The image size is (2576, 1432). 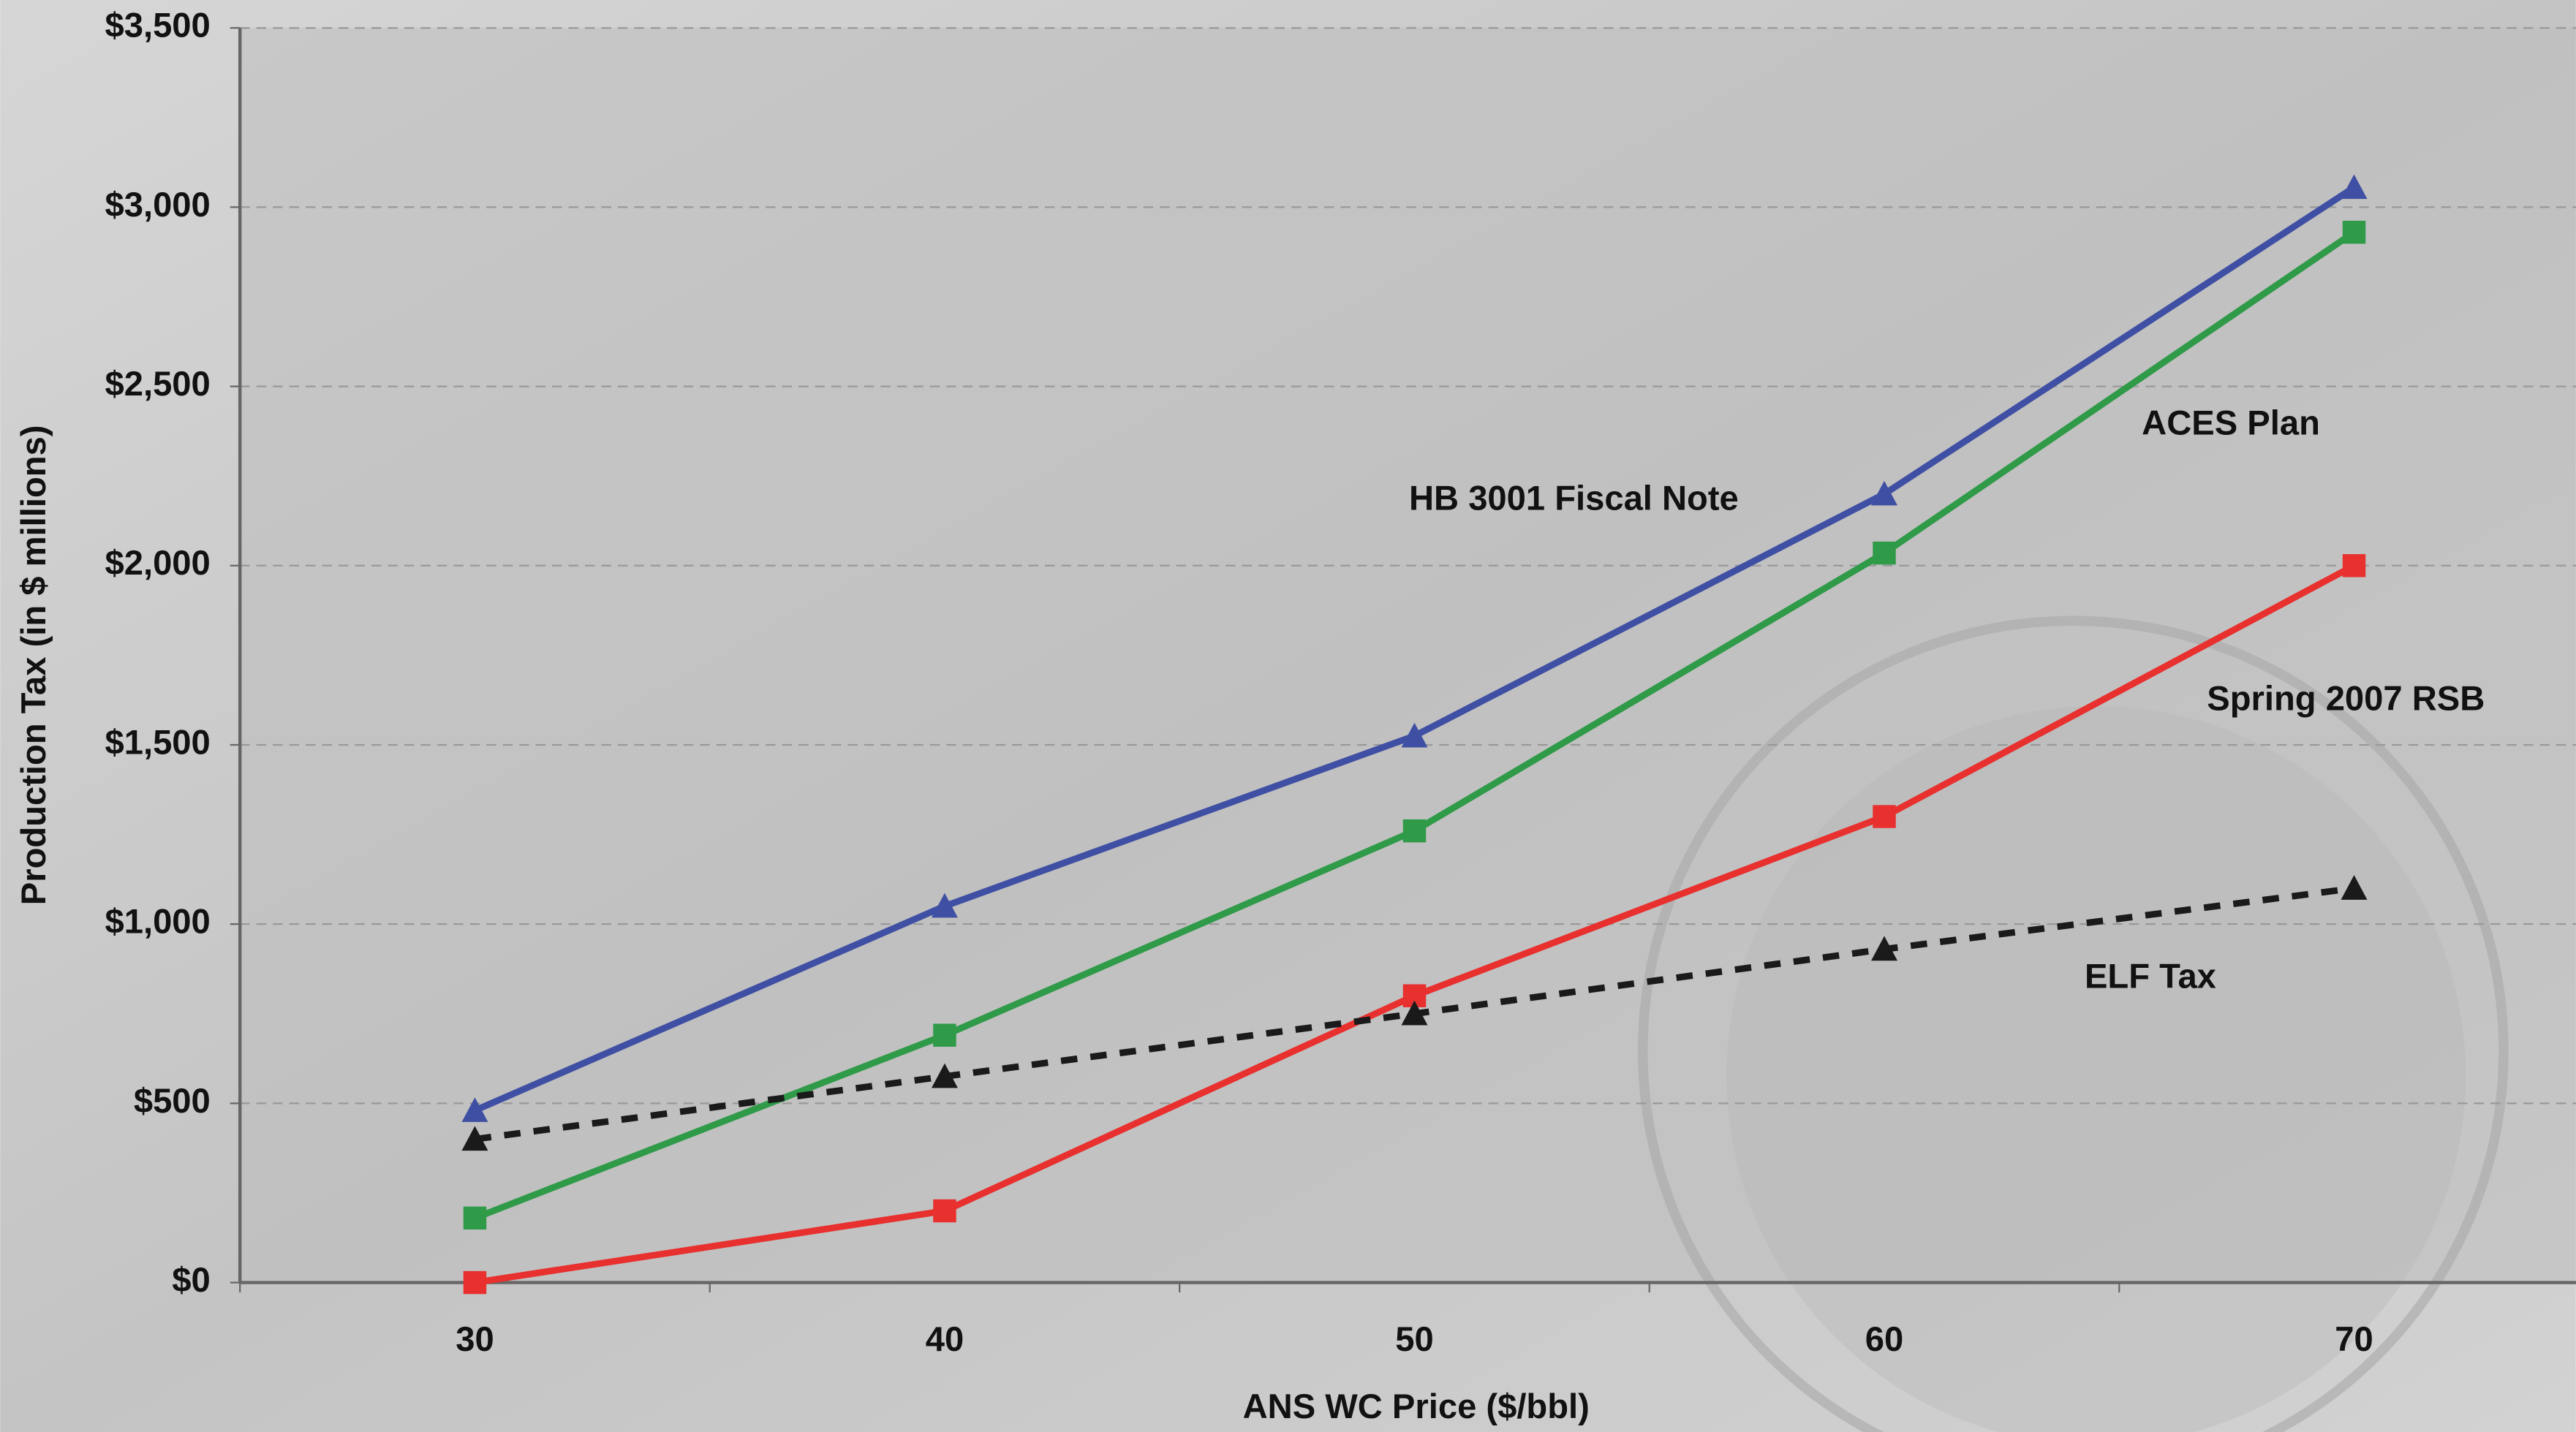 I want to click on y-tick-label: $3,500, so click(x=158, y=25).